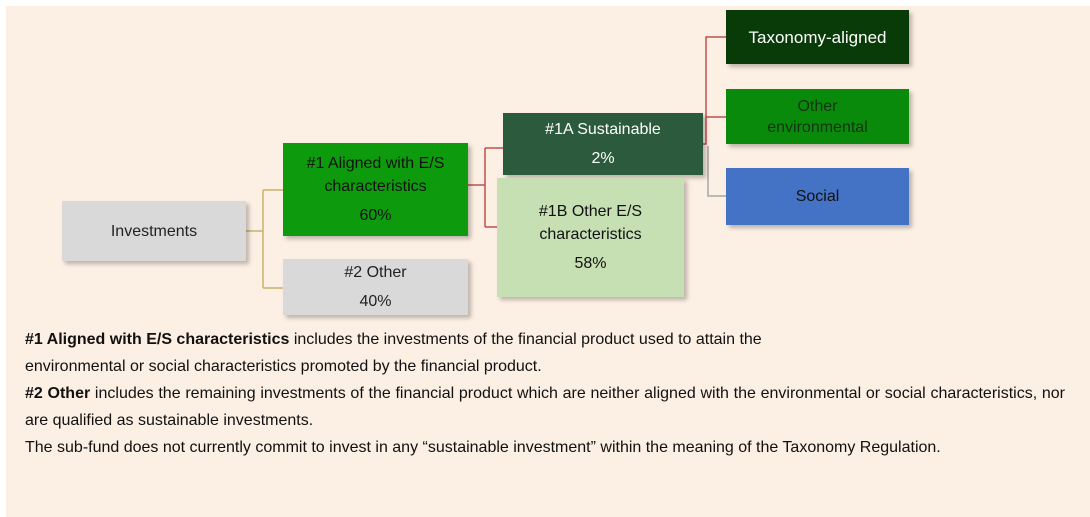 The width and height of the screenshot is (1090, 517). I want to click on node-label: Investments, so click(154, 231).